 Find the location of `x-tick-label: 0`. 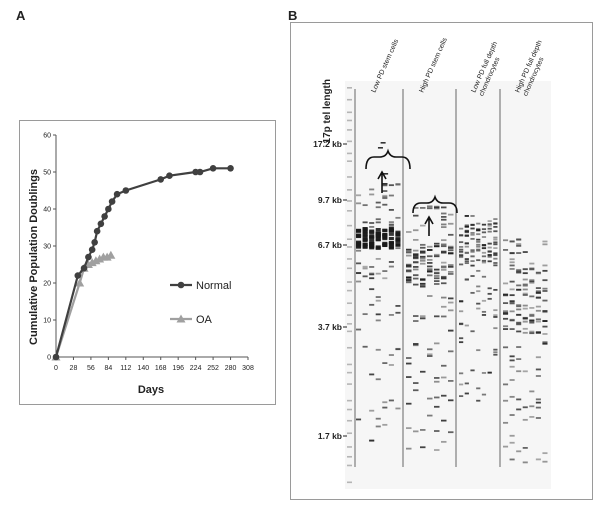

x-tick-label: 0 is located at coordinates (56, 368).